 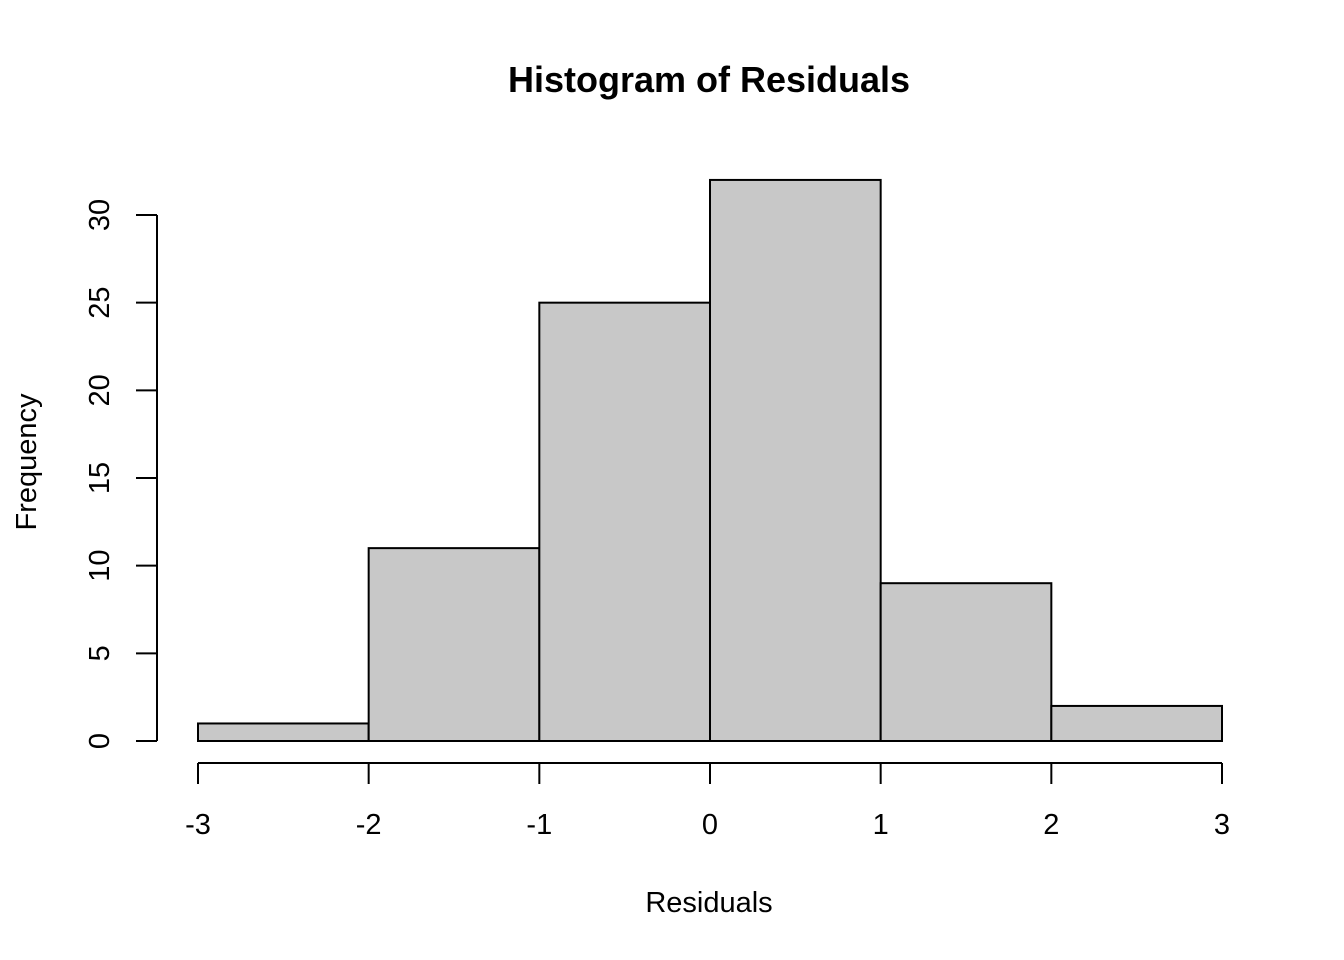 What do you see at coordinates (710, 825) in the screenshot?
I see `x-tick-label: 0` at bounding box center [710, 825].